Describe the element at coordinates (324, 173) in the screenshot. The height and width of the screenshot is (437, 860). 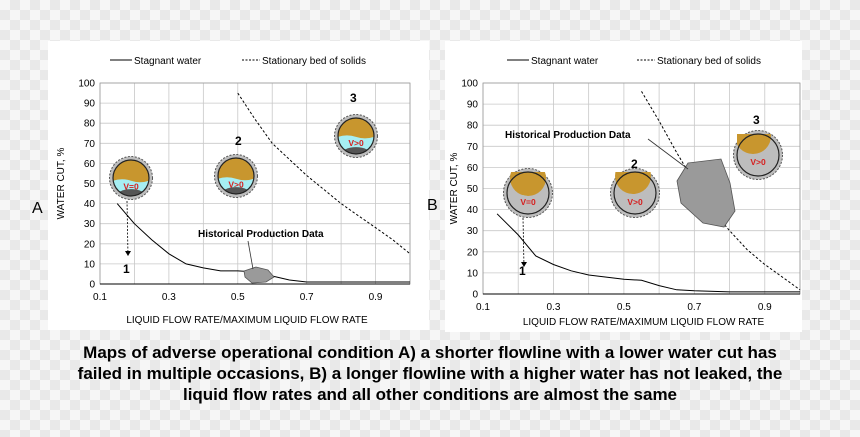
I see `series-line-stationary-bed` at that location.